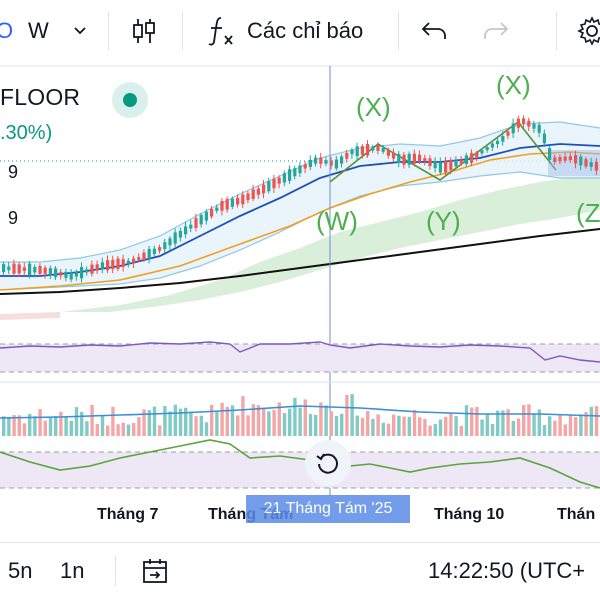  What do you see at coordinates (20, 570) in the screenshot?
I see `range-5d-button: 5n` at bounding box center [20, 570].